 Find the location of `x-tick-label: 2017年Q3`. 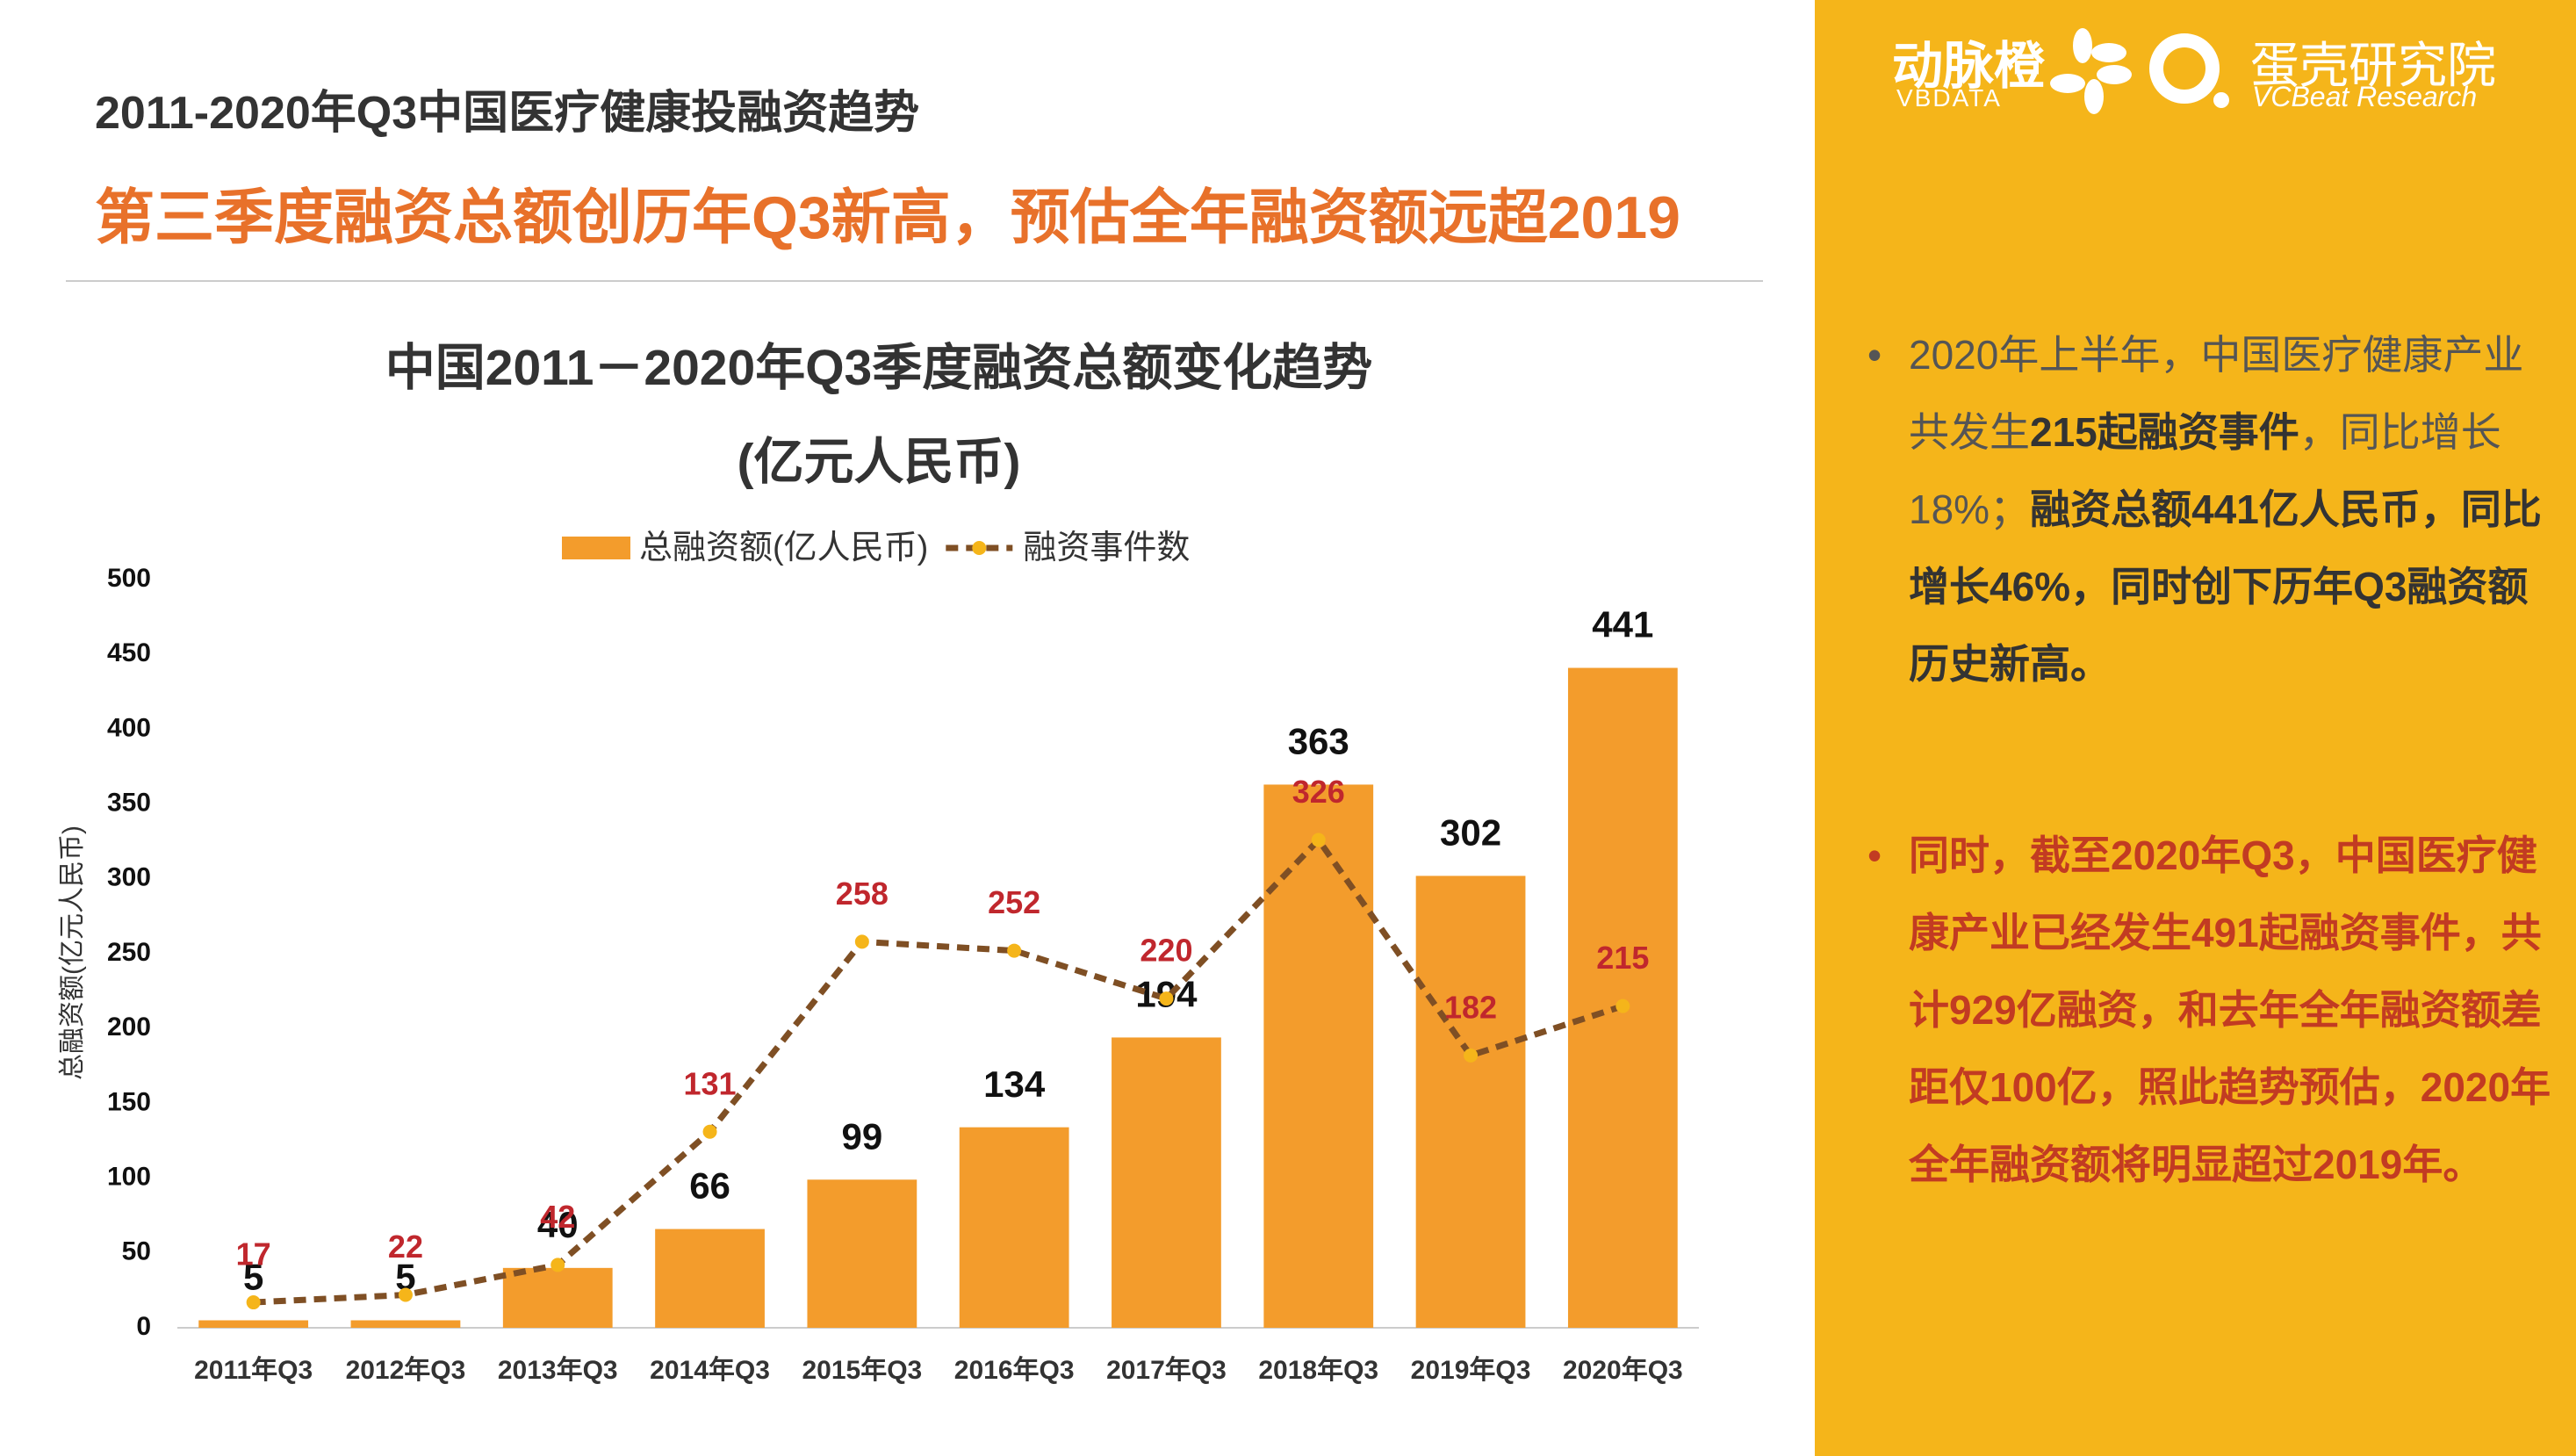

x-tick-label: 2017年Q3 is located at coordinates (1166, 1370).